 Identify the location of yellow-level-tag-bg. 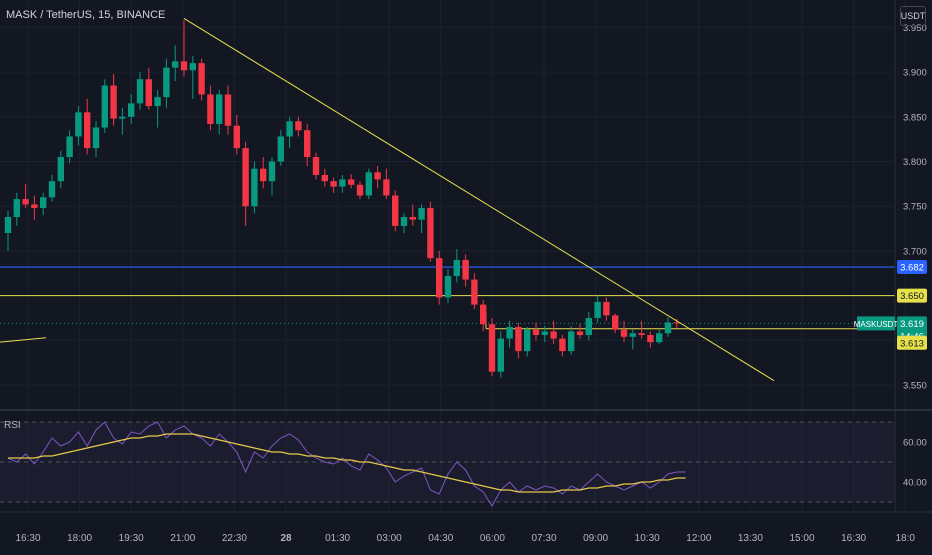
(912, 295).